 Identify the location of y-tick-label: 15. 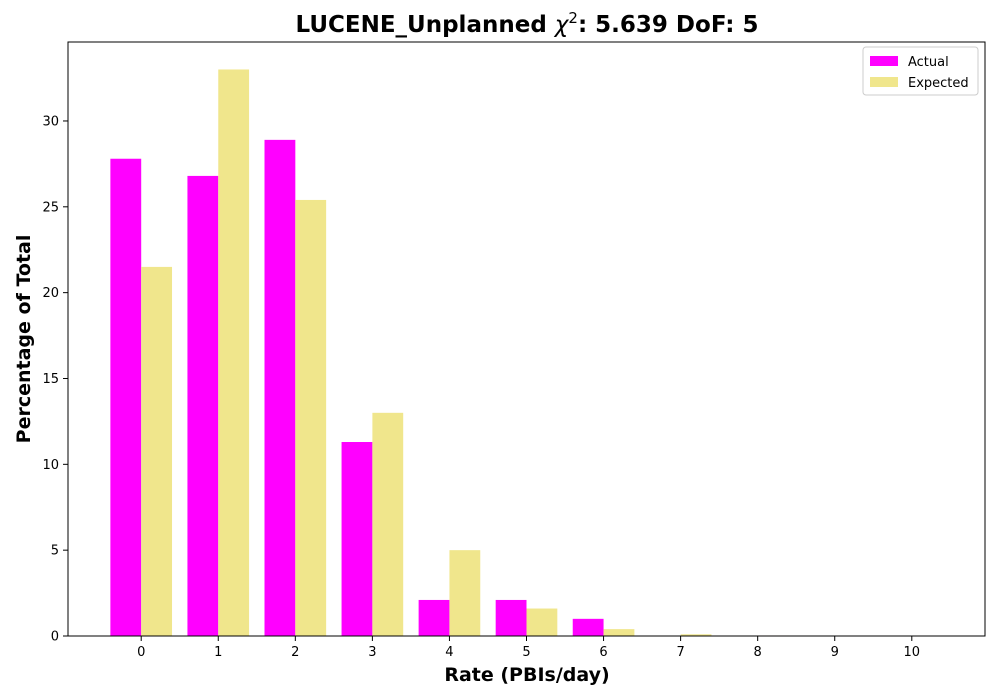
(50, 379).